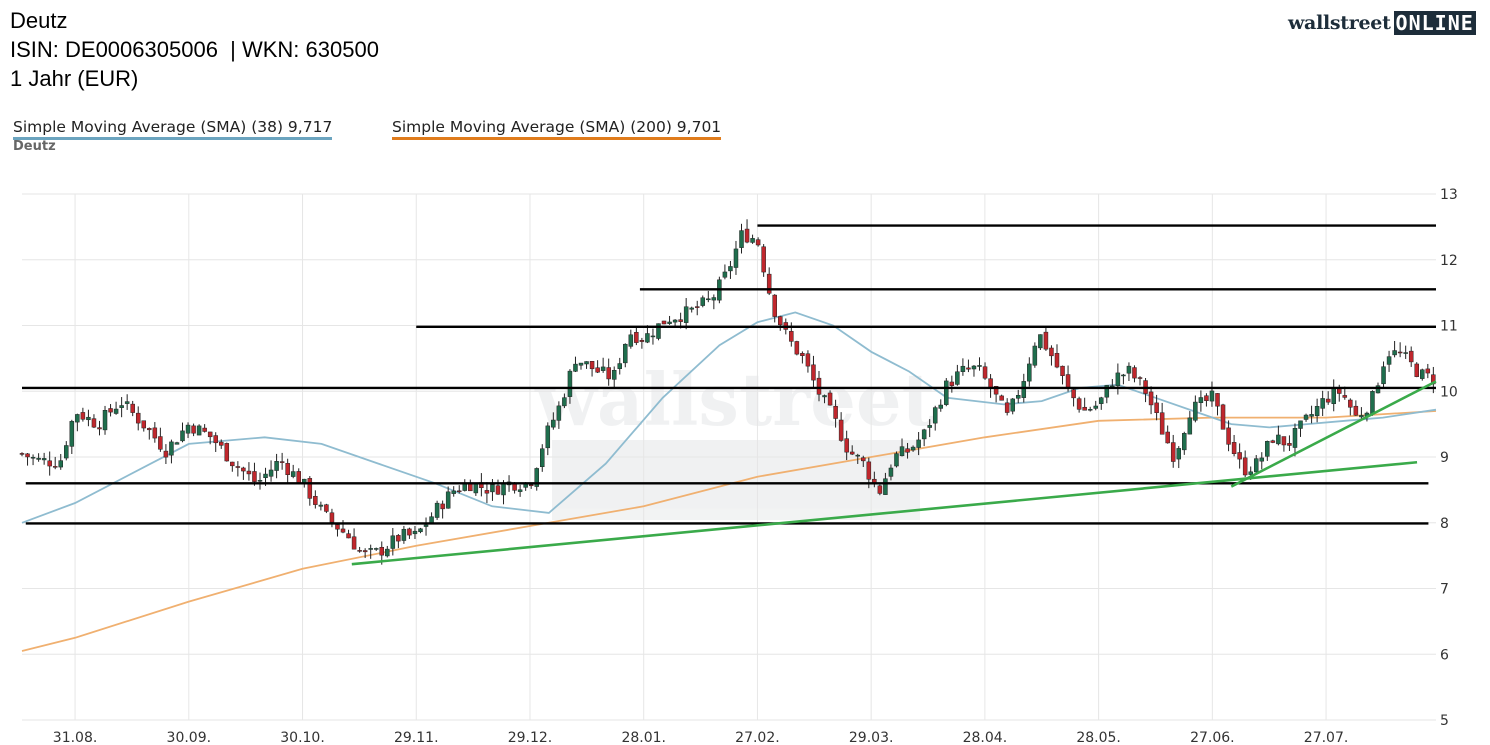  What do you see at coordinates (1449, 195) in the screenshot?
I see `y-tick-label: 13` at bounding box center [1449, 195].